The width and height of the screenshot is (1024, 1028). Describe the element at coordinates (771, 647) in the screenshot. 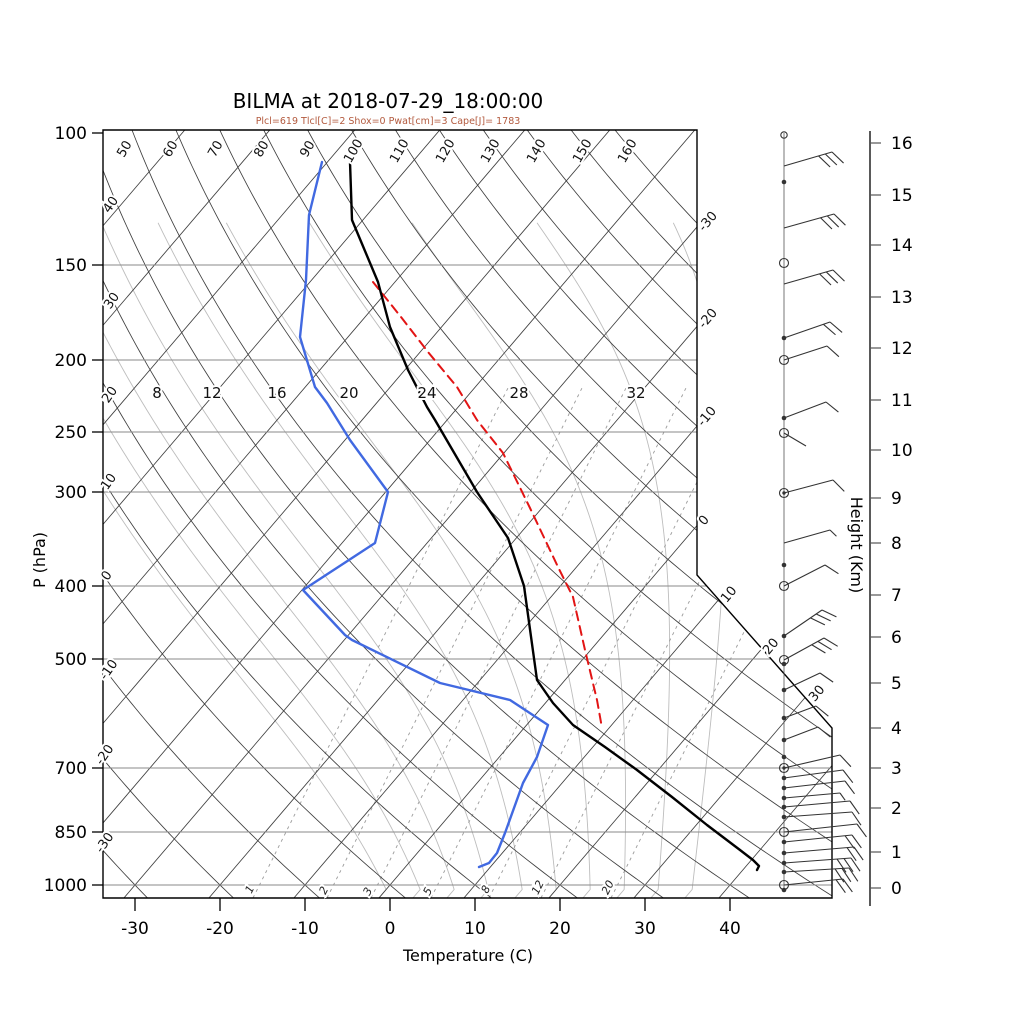

I see `isotherm-label-right: 20` at that location.